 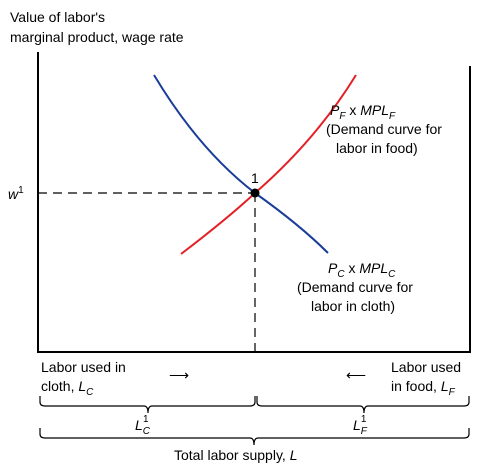 What do you see at coordinates (16, 193) in the screenshot?
I see `wage-label: w1` at bounding box center [16, 193].